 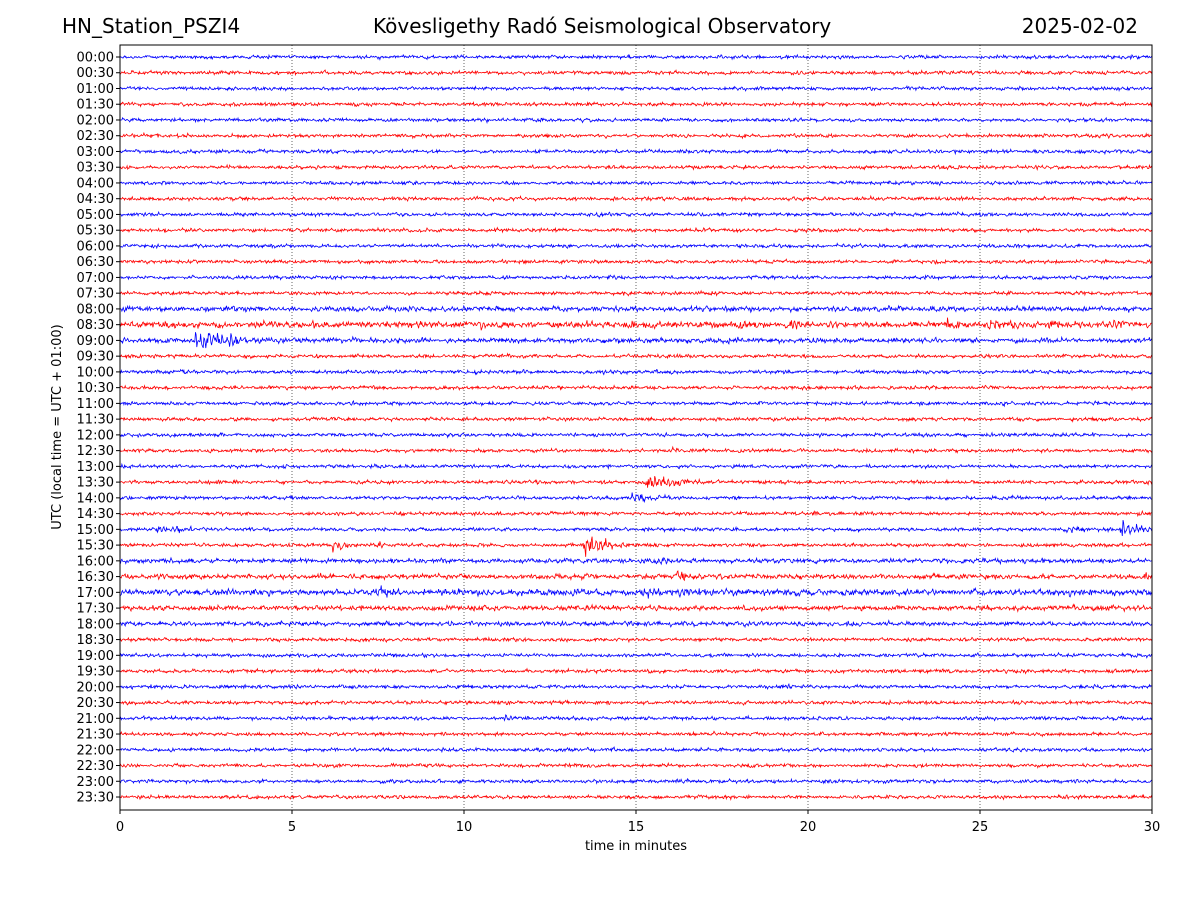 I want to click on y-tick-label: 12:00, so click(x=95, y=435).